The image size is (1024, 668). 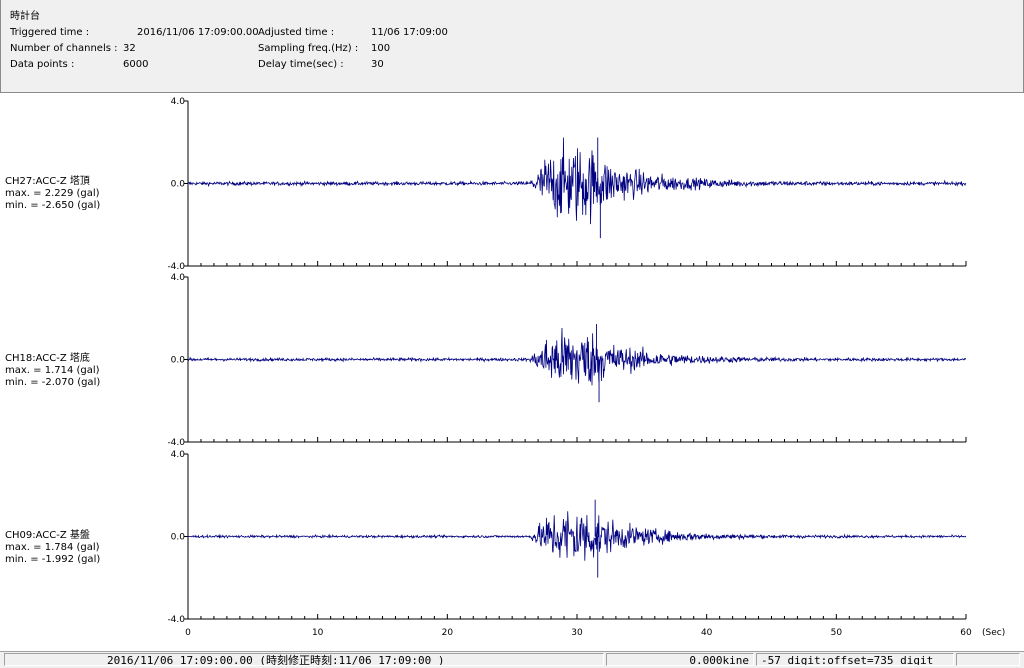 What do you see at coordinates (381, 48) in the screenshot?
I see `sampling-freq-value: 100` at bounding box center [381, 48].